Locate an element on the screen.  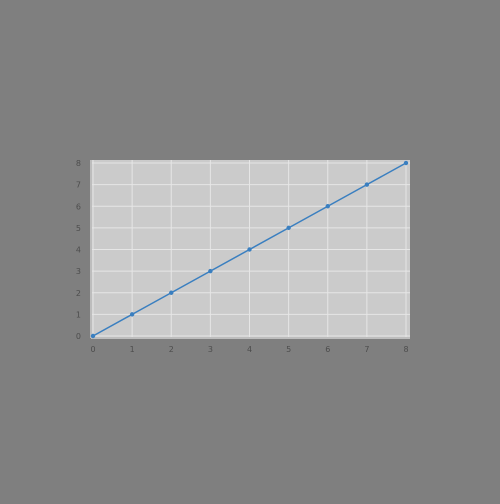
x-tick-label-1: 1 is located at coordinates (132, 349).